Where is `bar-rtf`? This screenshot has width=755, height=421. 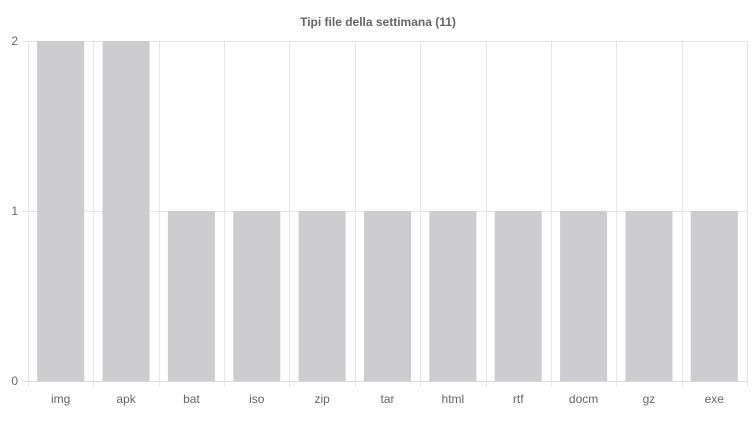
bar-rtf is located at coordinates (518, 296).